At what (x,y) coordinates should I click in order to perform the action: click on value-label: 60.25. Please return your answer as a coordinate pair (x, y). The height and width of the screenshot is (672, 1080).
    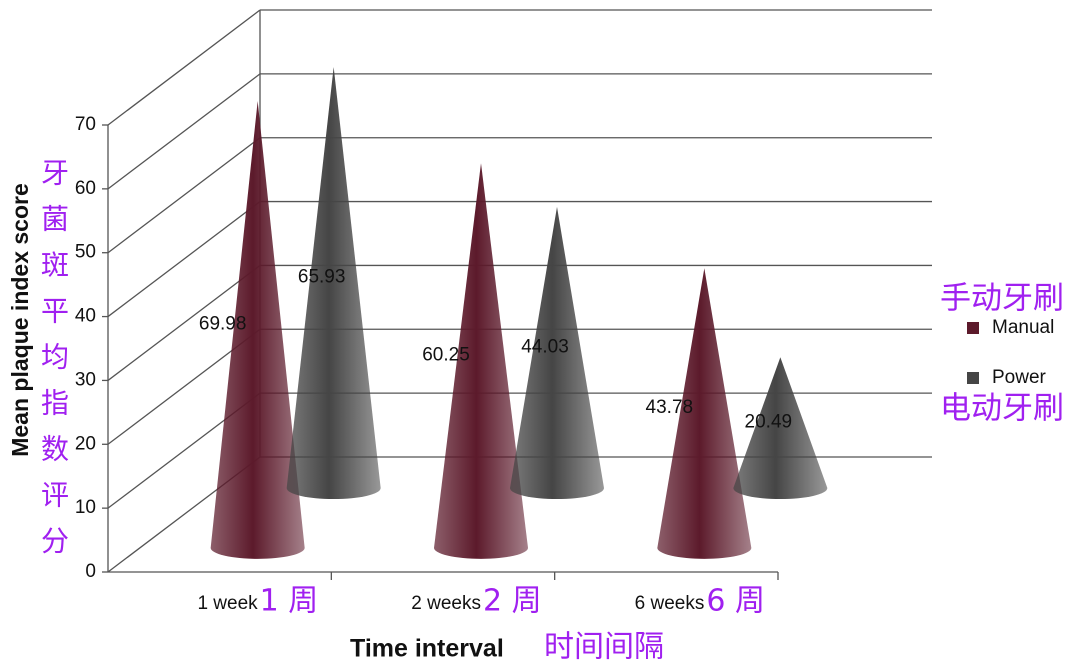
    Looking at the image, I should click on (446, 354).